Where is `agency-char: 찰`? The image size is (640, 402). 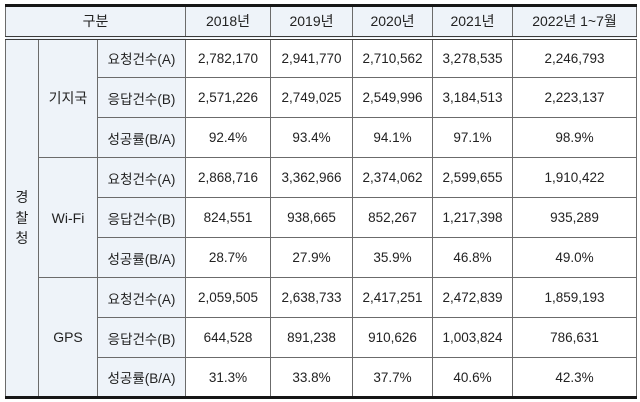
agency-char: 찰 is located at coordinates (22, 217).